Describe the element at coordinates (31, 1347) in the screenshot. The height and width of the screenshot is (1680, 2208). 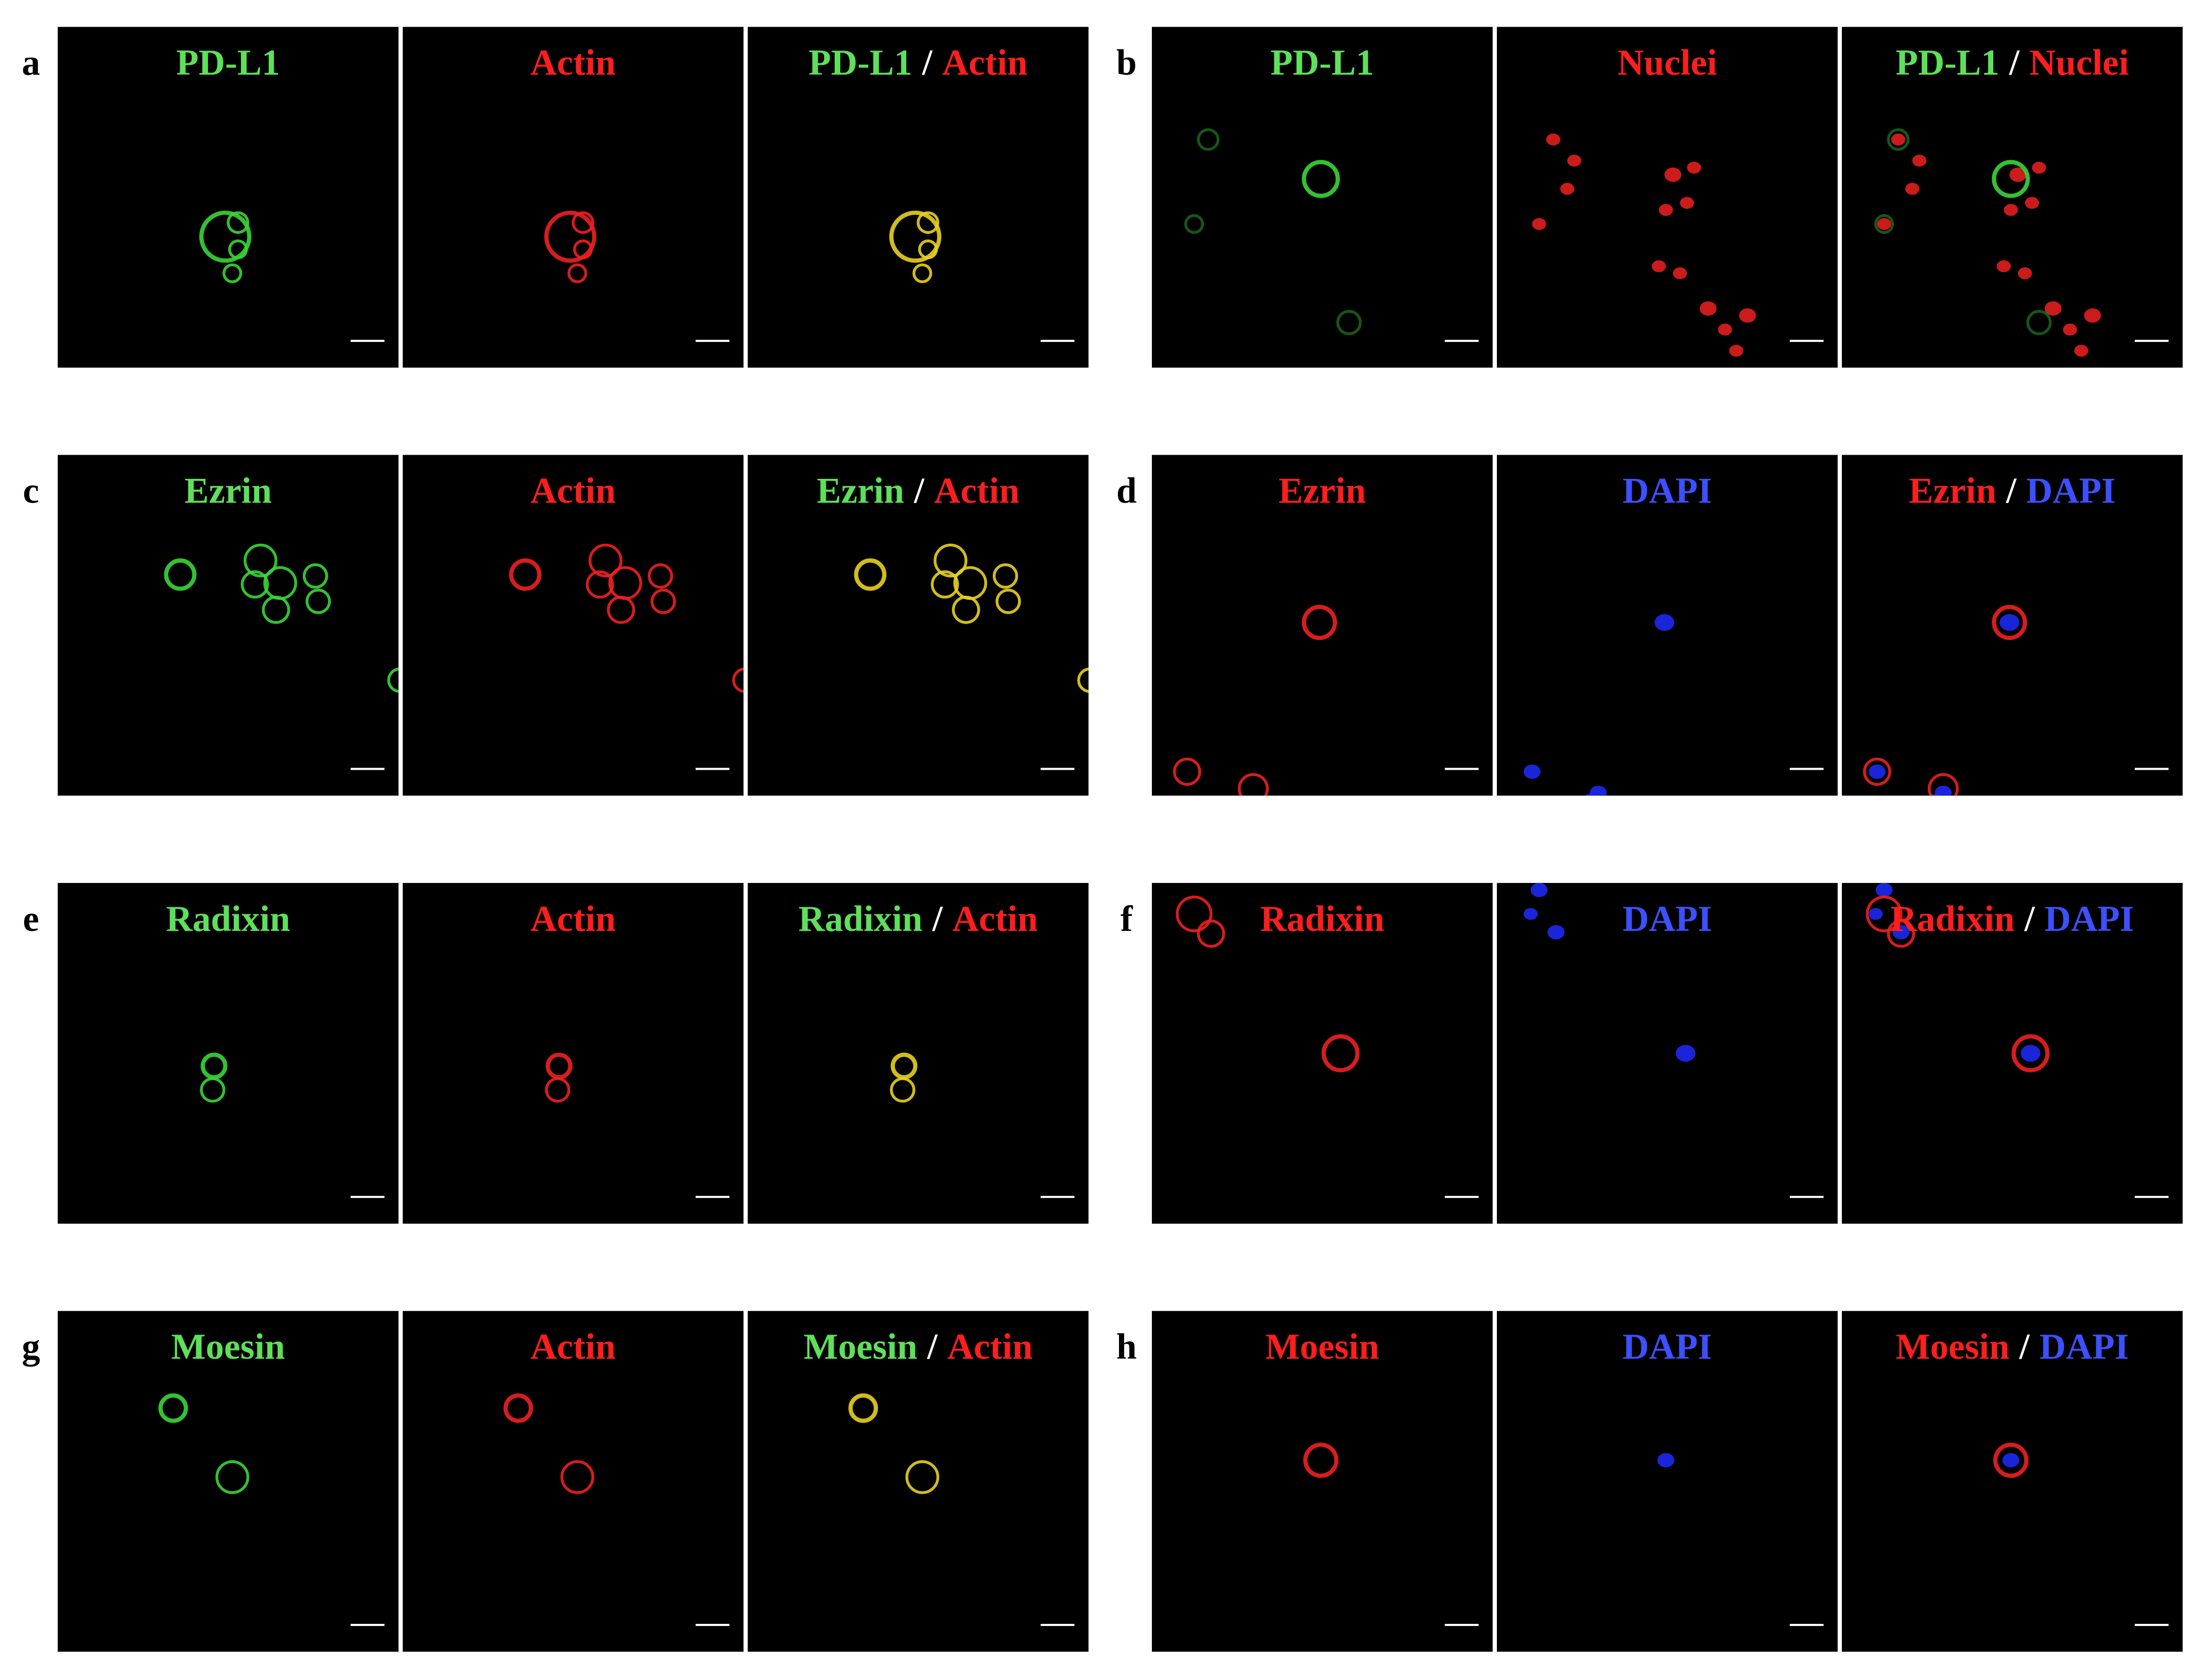
I see `panel-letter: g` at that location.